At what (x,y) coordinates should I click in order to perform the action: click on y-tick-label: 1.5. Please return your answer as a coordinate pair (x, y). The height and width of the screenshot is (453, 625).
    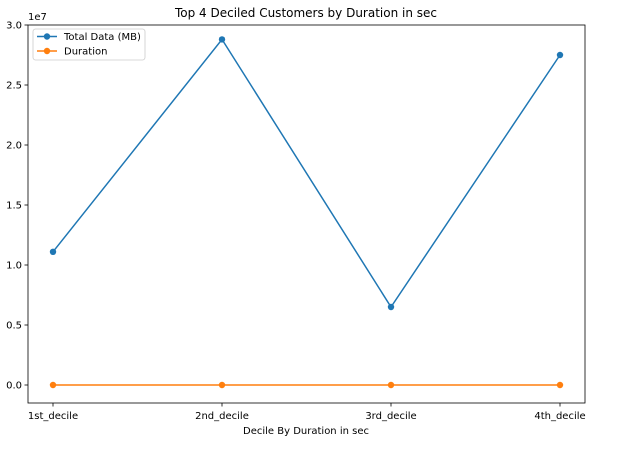
    Looking at the image, I should click on (14, 206).